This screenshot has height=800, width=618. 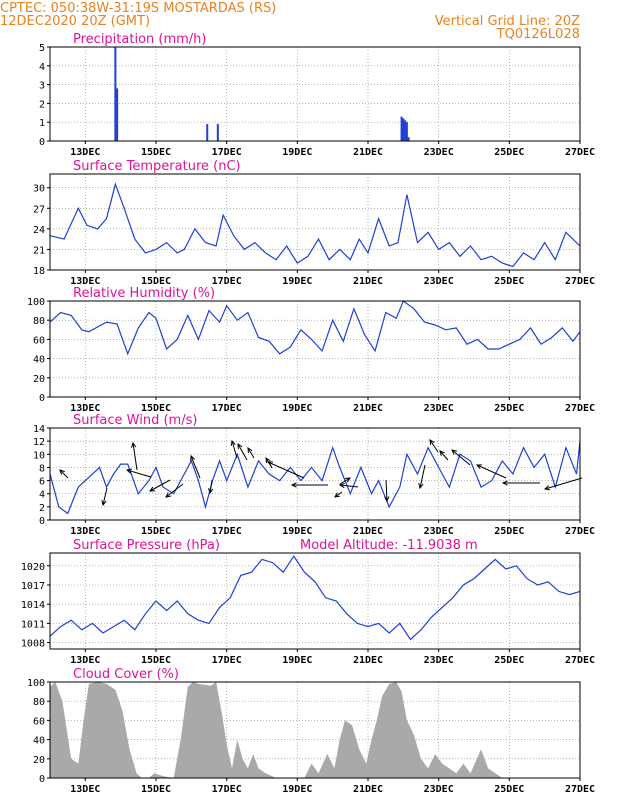 I want to click on y-tick-label: 2, so click(x=42, y=104).